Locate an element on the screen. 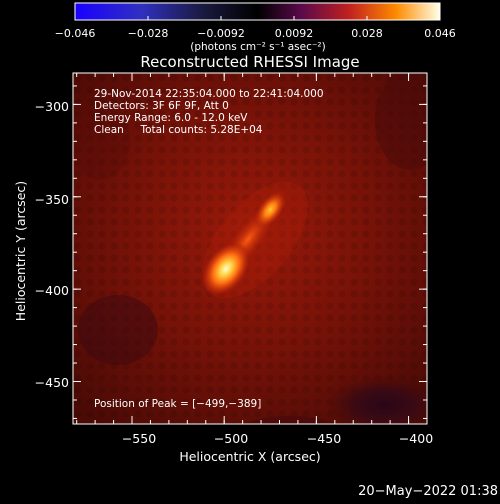 This screenshot has width=500, height=504. footer-date: 20−May−2022 01:38 is located at coordinates (428, 491).